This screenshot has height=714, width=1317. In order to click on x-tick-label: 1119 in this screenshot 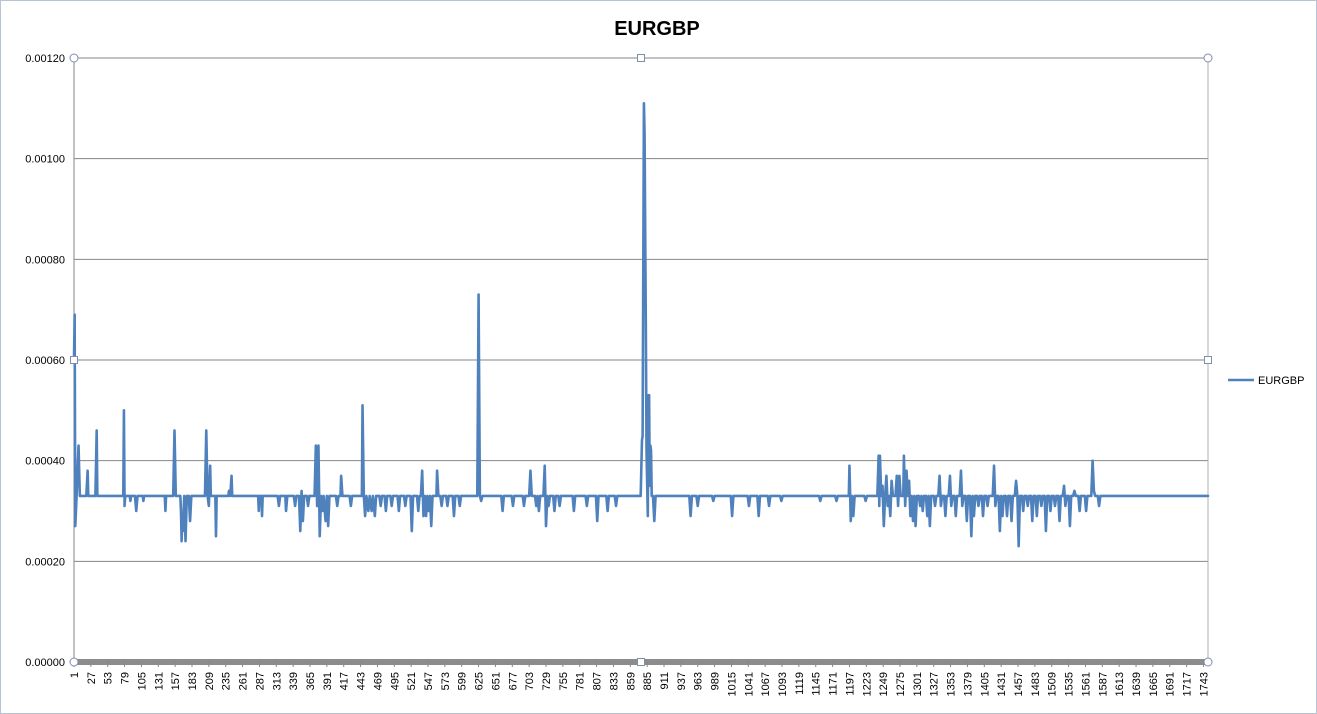, I will do `click(800, 683)`.